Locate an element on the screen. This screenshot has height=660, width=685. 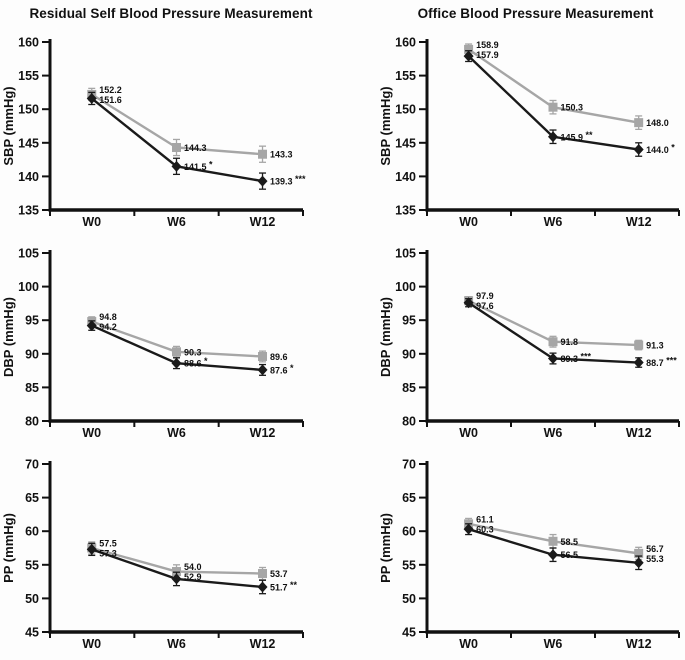
data-point-label: 56.5 is located at coordinates (570, 555).